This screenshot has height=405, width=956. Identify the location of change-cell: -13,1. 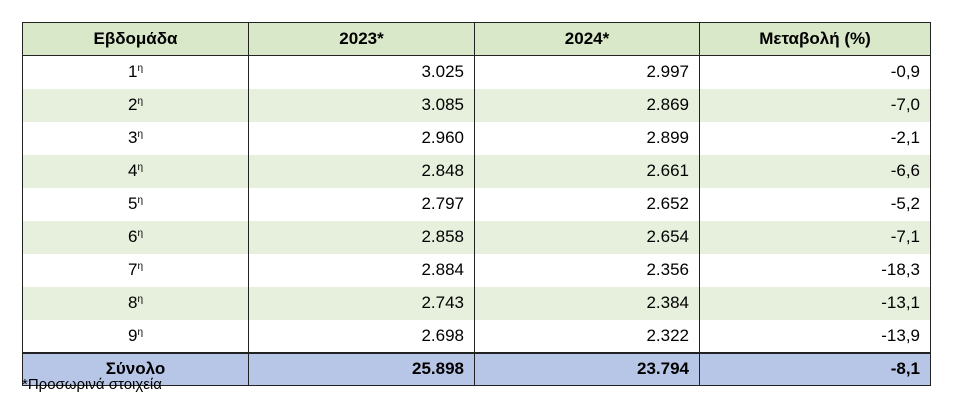
(815, 303).